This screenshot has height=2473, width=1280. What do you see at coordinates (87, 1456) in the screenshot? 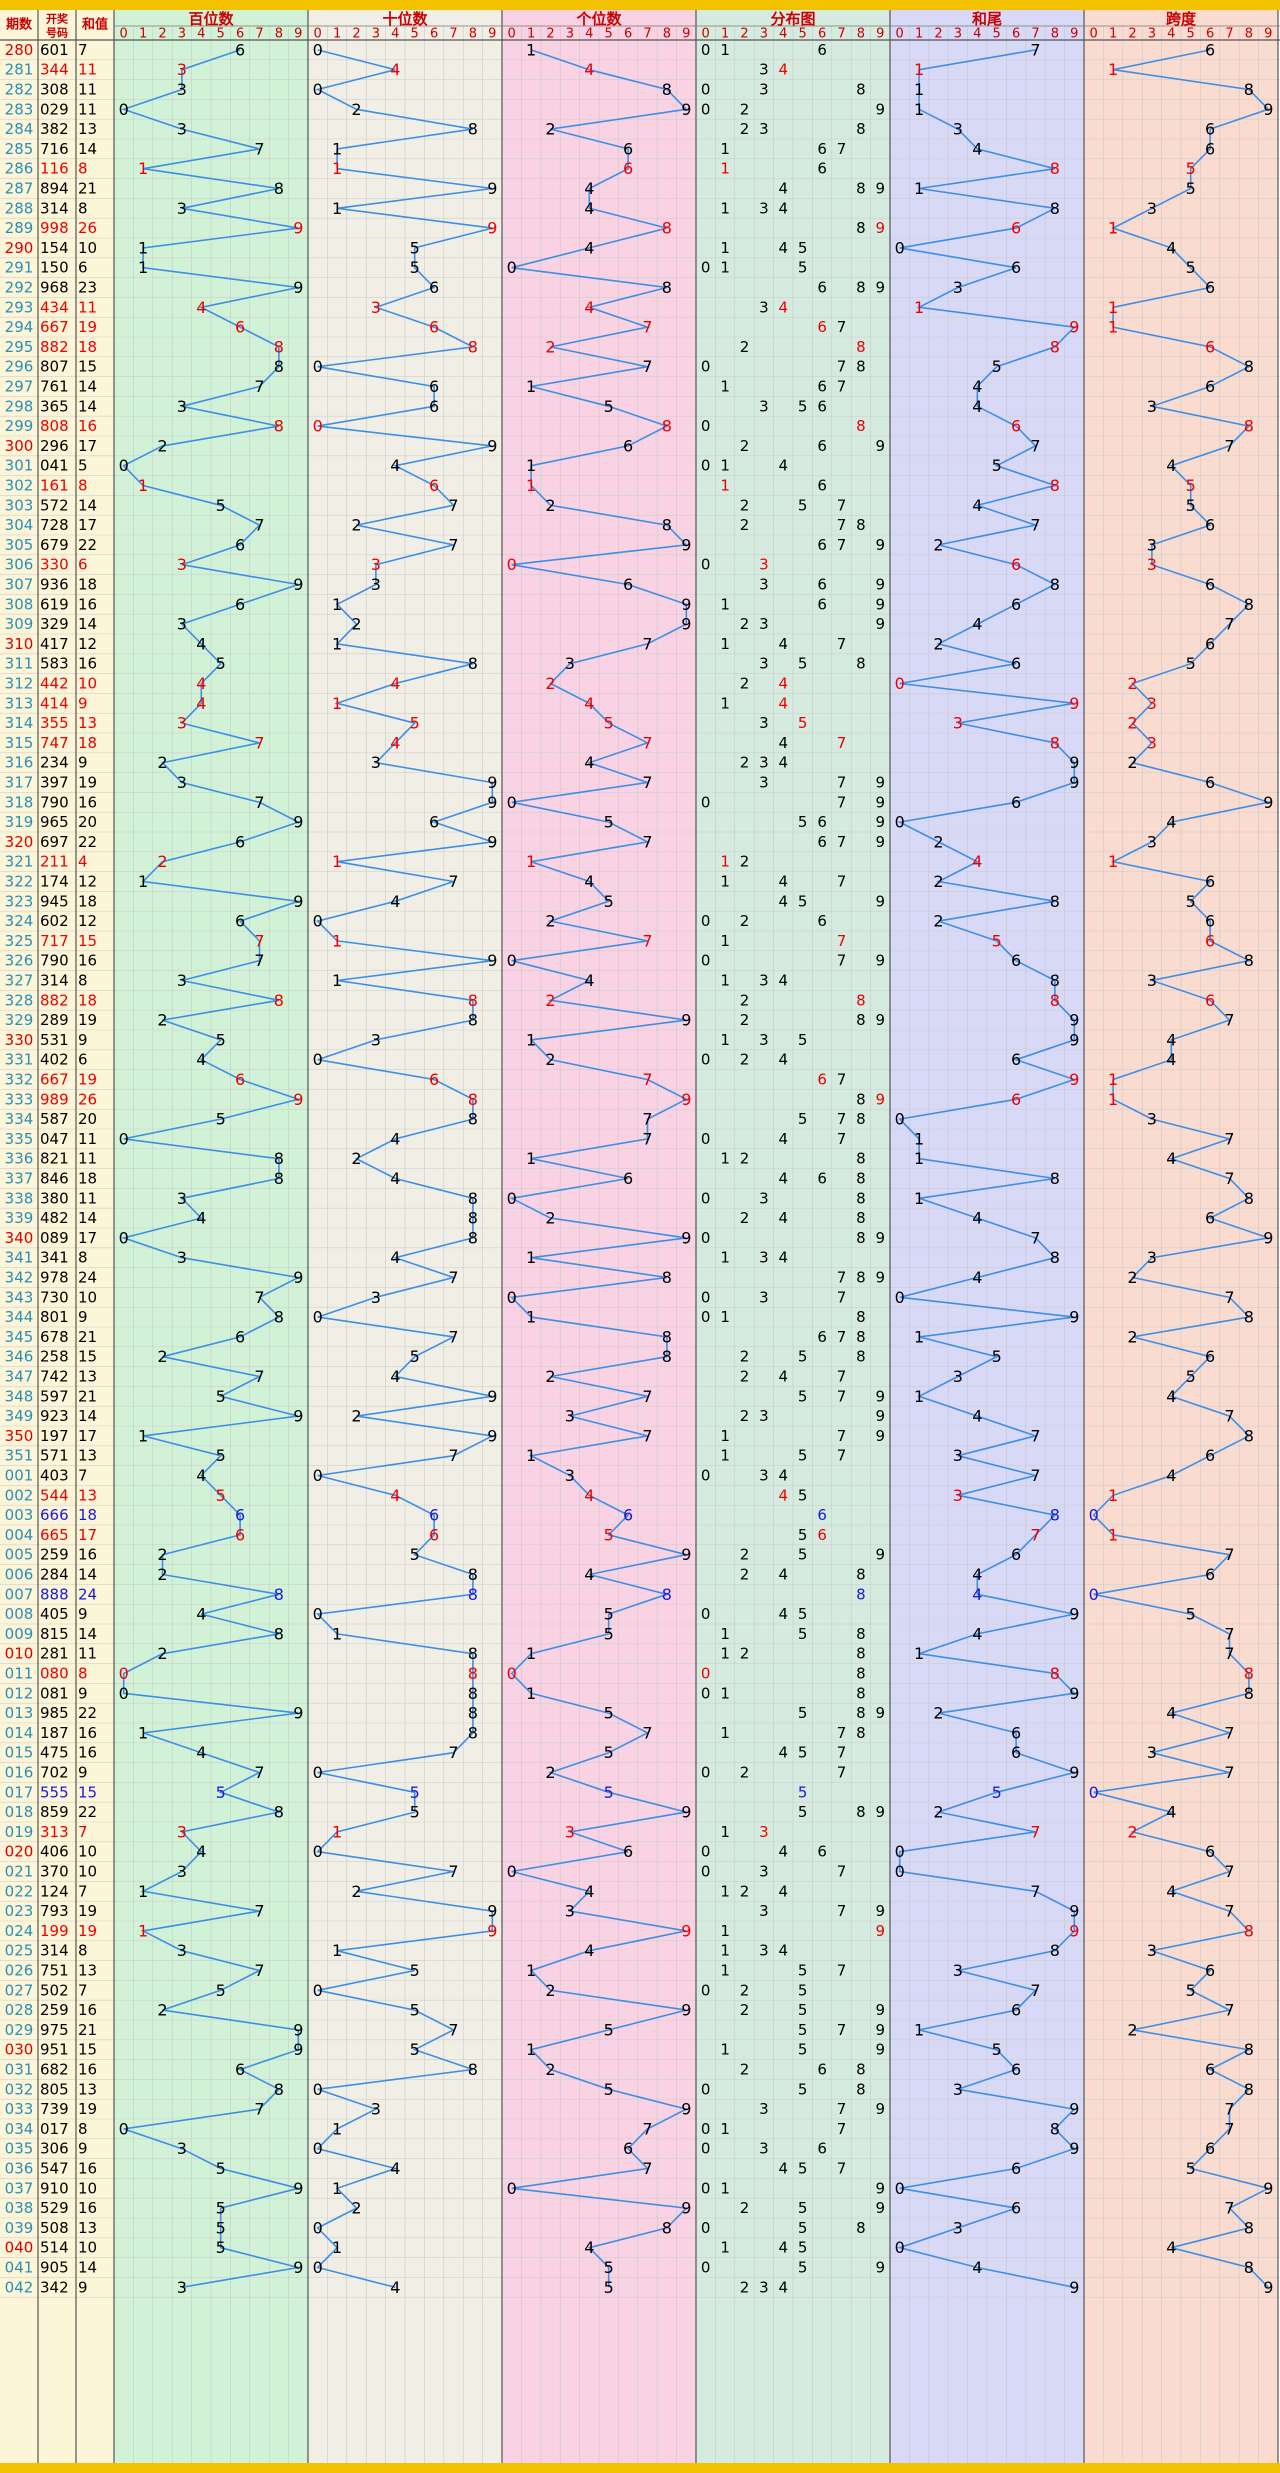
I see `sum-cell: 13` at bounding box center [87, 1456].